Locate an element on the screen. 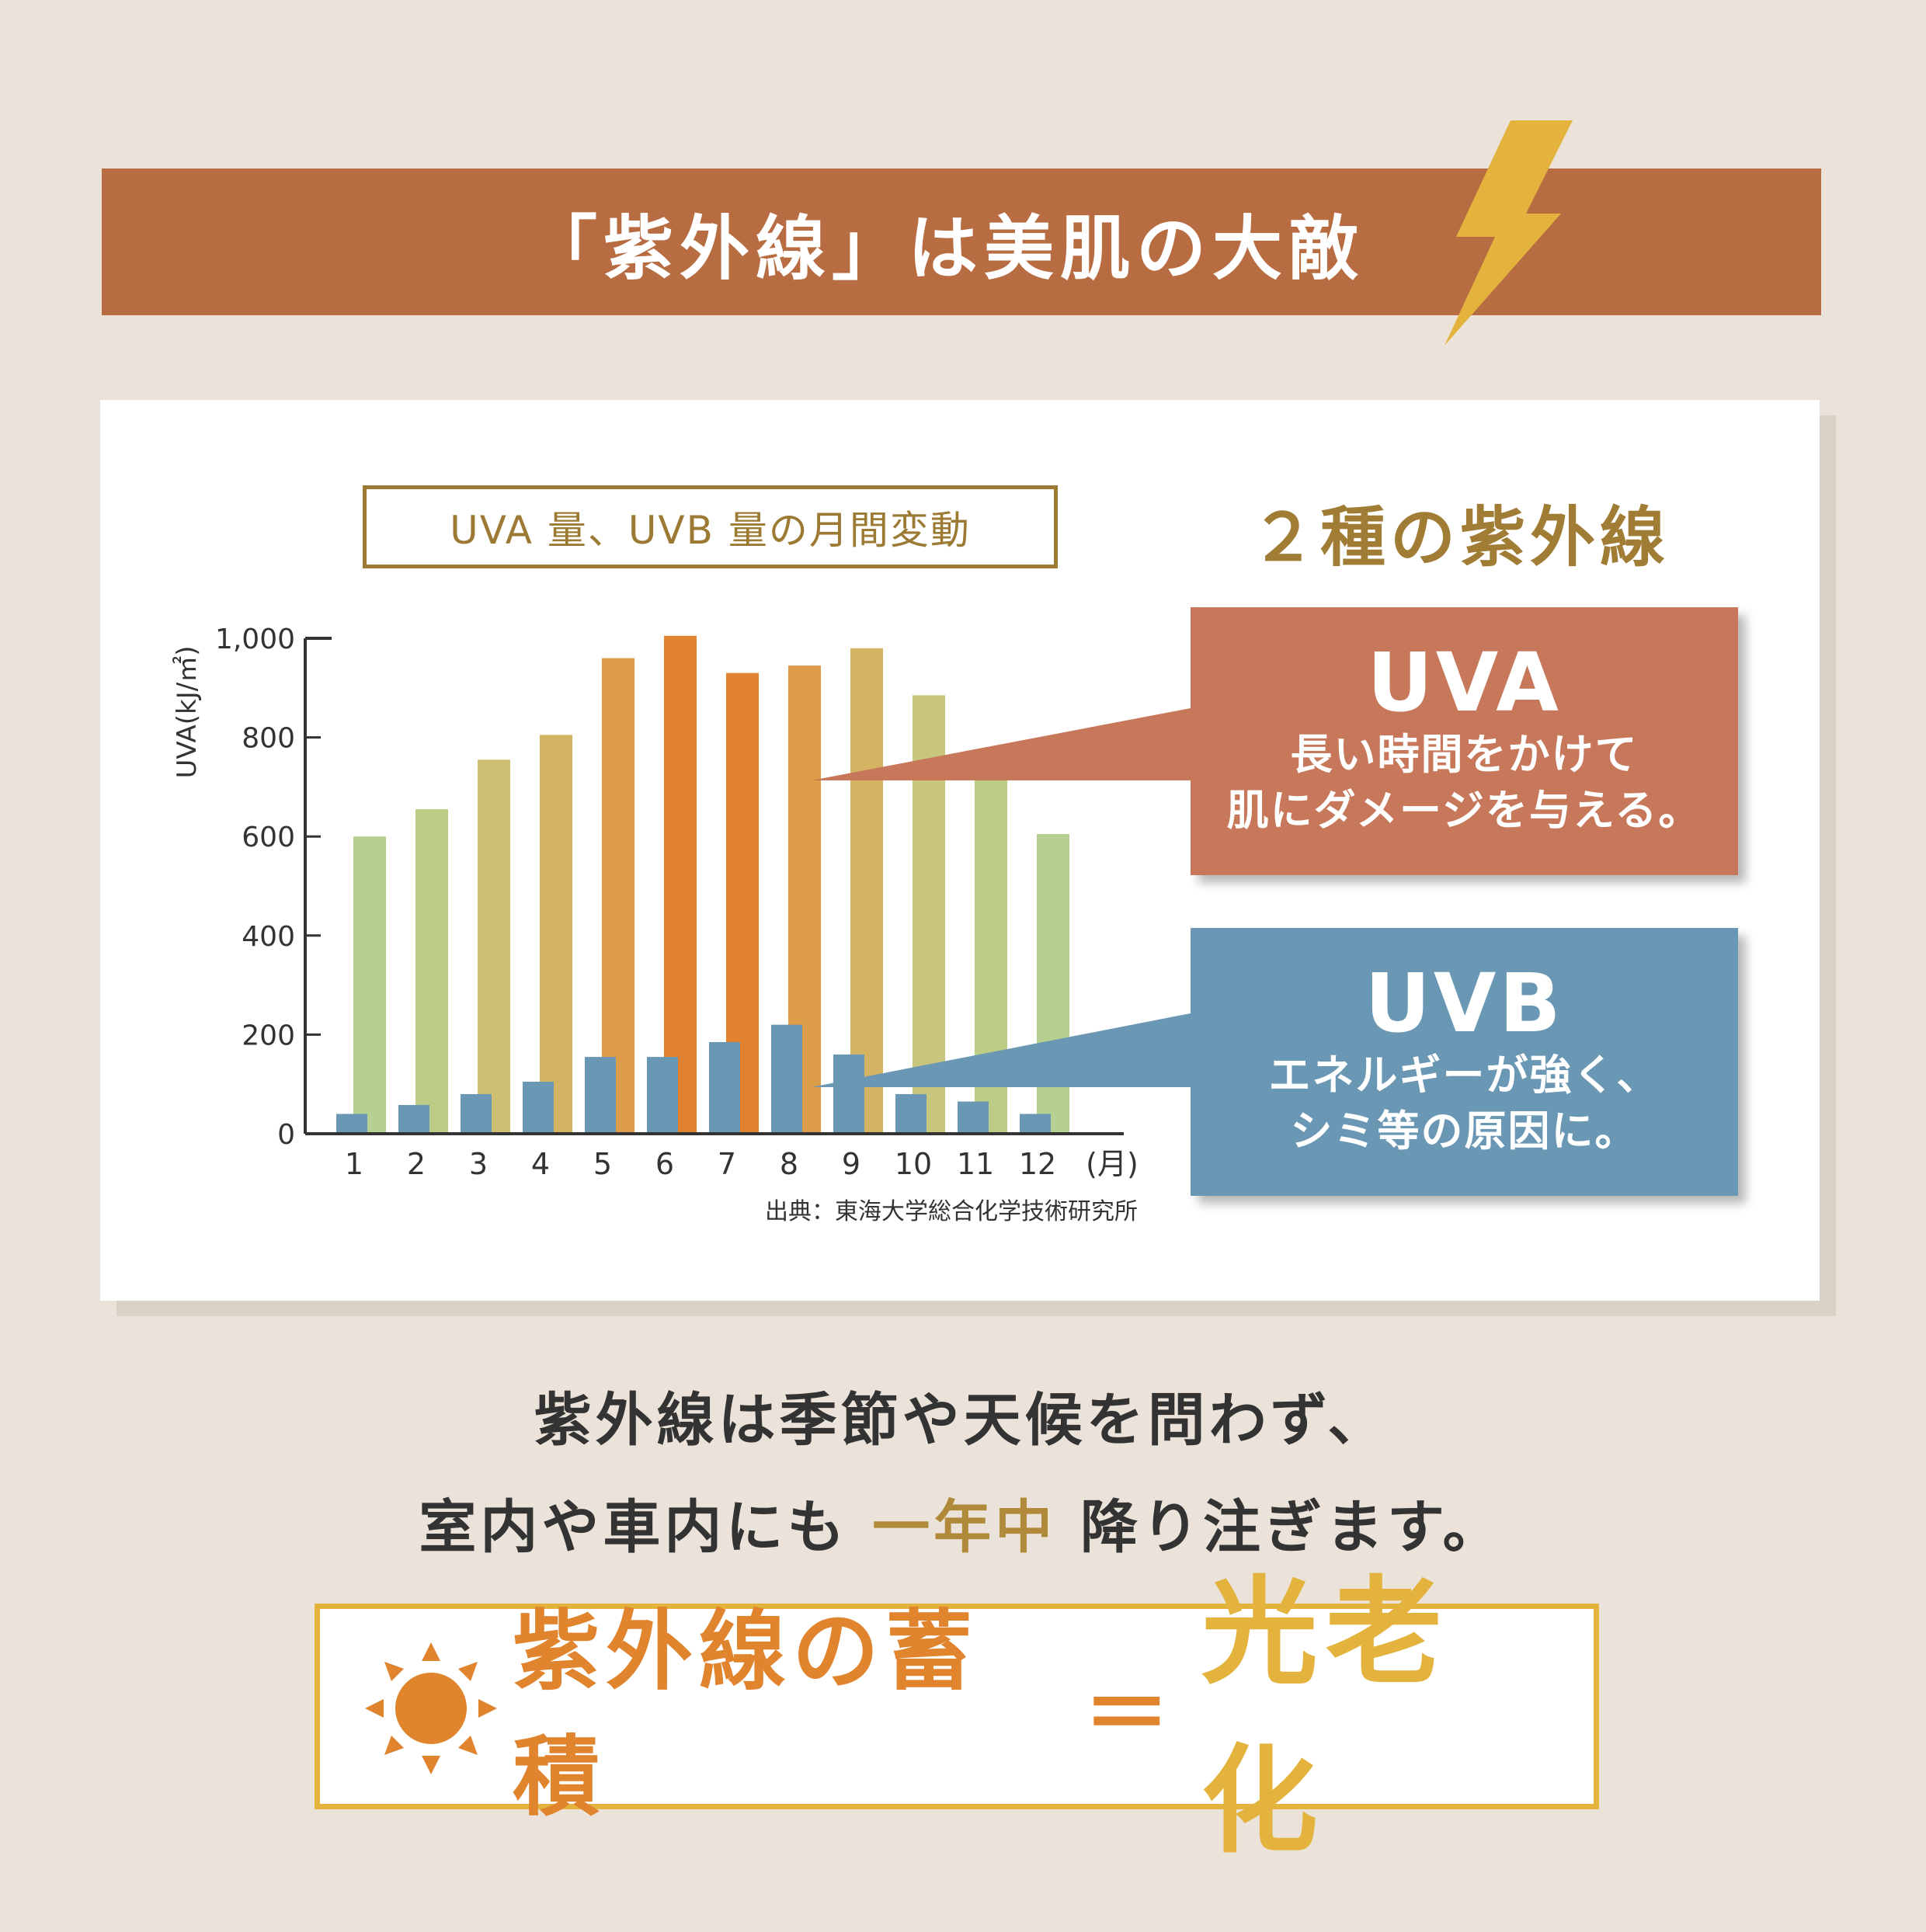 The width and height of the screenshot is (1926, 1932). x-tick-label: 2 is located at coordinates (416, 1164).